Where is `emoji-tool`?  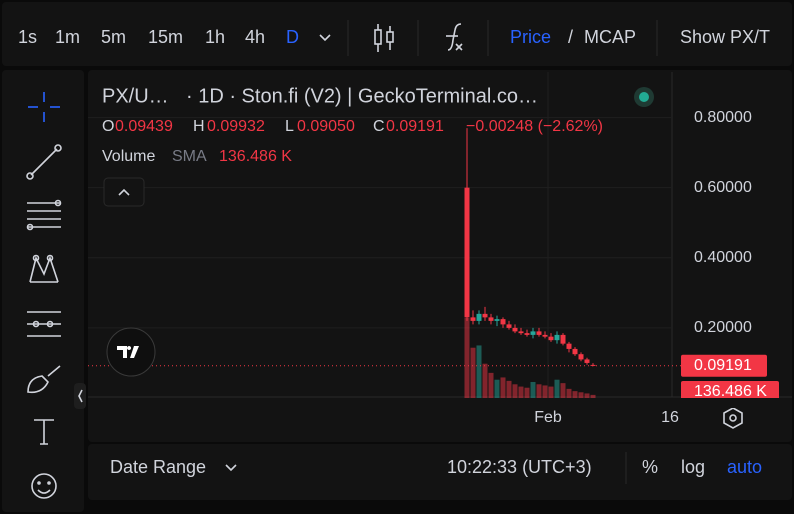
emoji-tool is located at coordinates (44, 486).